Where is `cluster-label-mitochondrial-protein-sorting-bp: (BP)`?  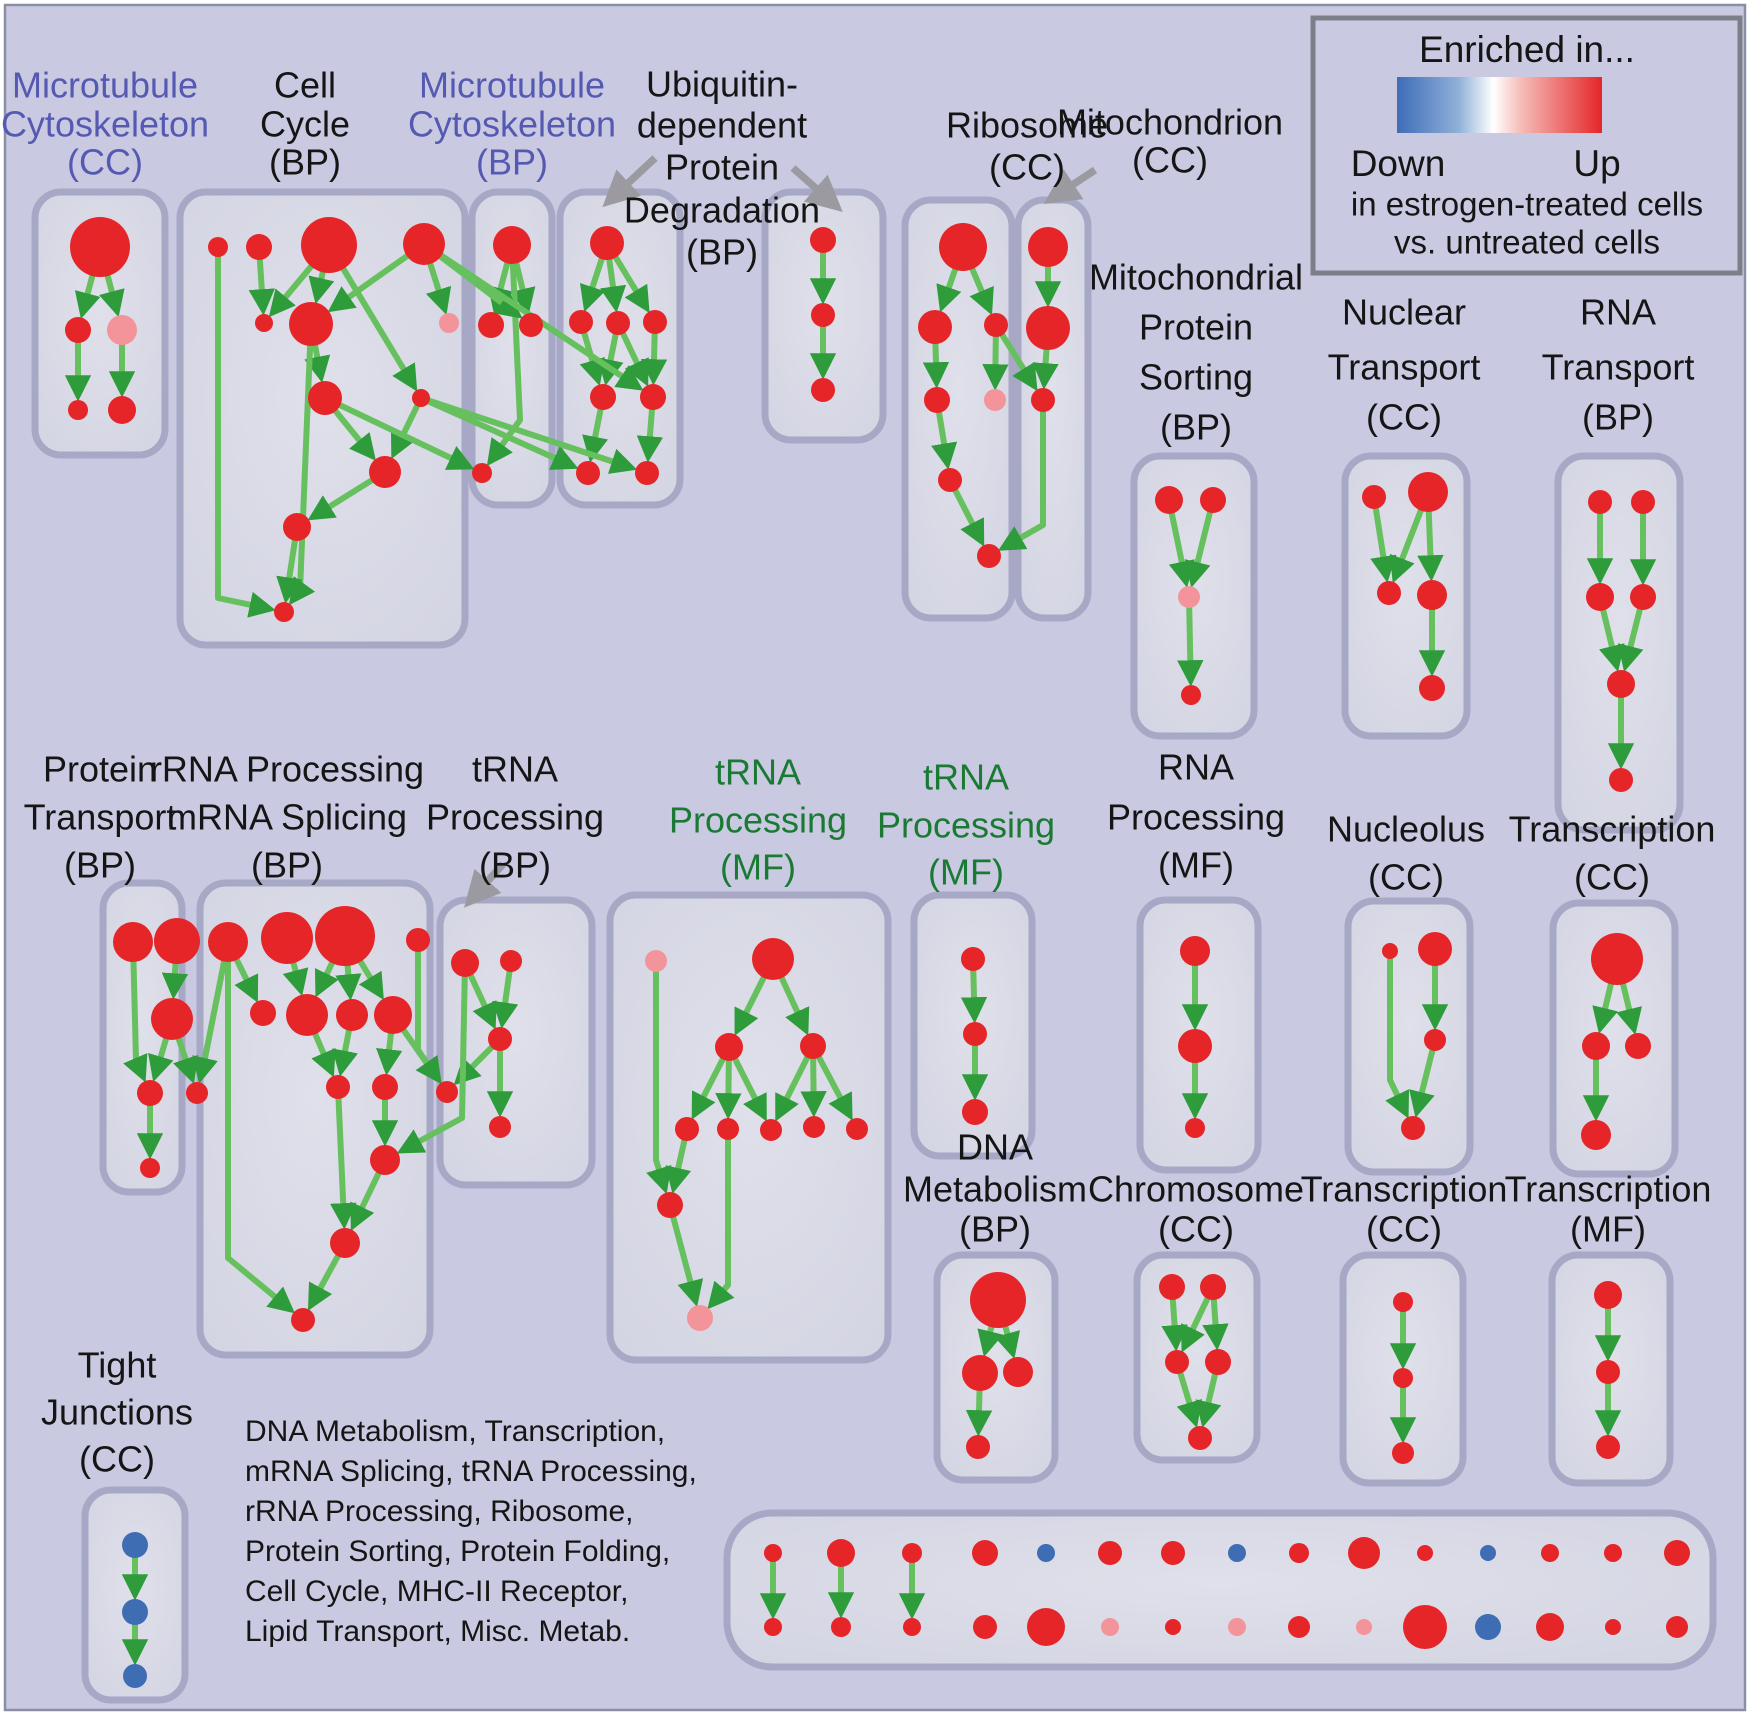
cluster-label-mitochondrial-protein-sorting-bp: (BP) is located at coordinates (1196, 427).